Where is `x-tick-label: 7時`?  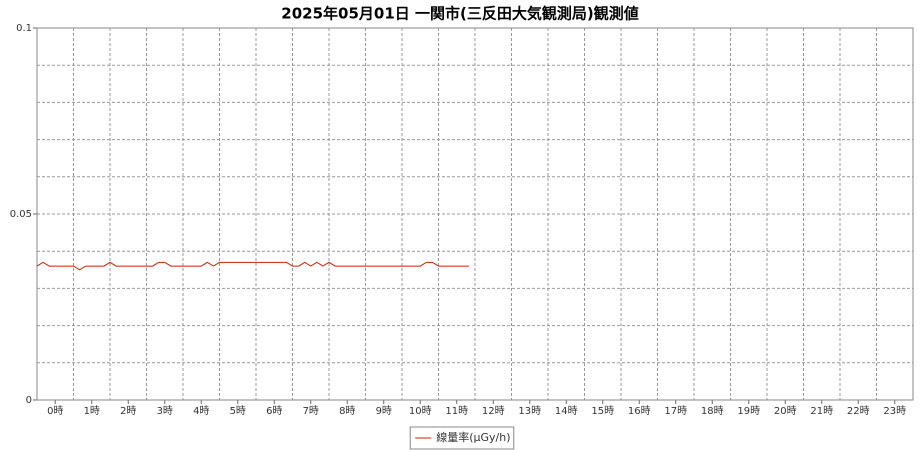
x-tick-label: 7時 is located at coordinates (311, 411).